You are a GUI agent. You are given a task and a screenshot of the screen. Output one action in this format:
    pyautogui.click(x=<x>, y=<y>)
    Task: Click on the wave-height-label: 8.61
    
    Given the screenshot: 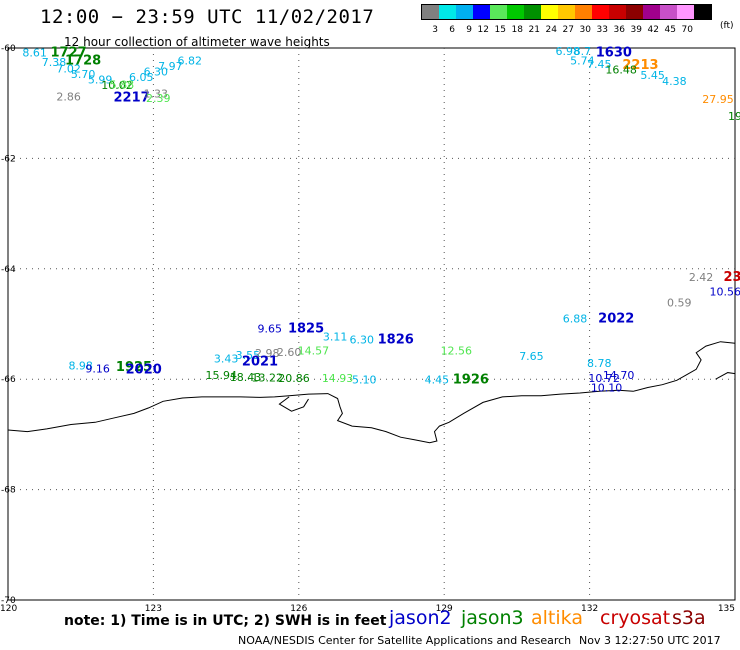 What is the action you would take?
    pyautogui.click(x=34, y=52)
    